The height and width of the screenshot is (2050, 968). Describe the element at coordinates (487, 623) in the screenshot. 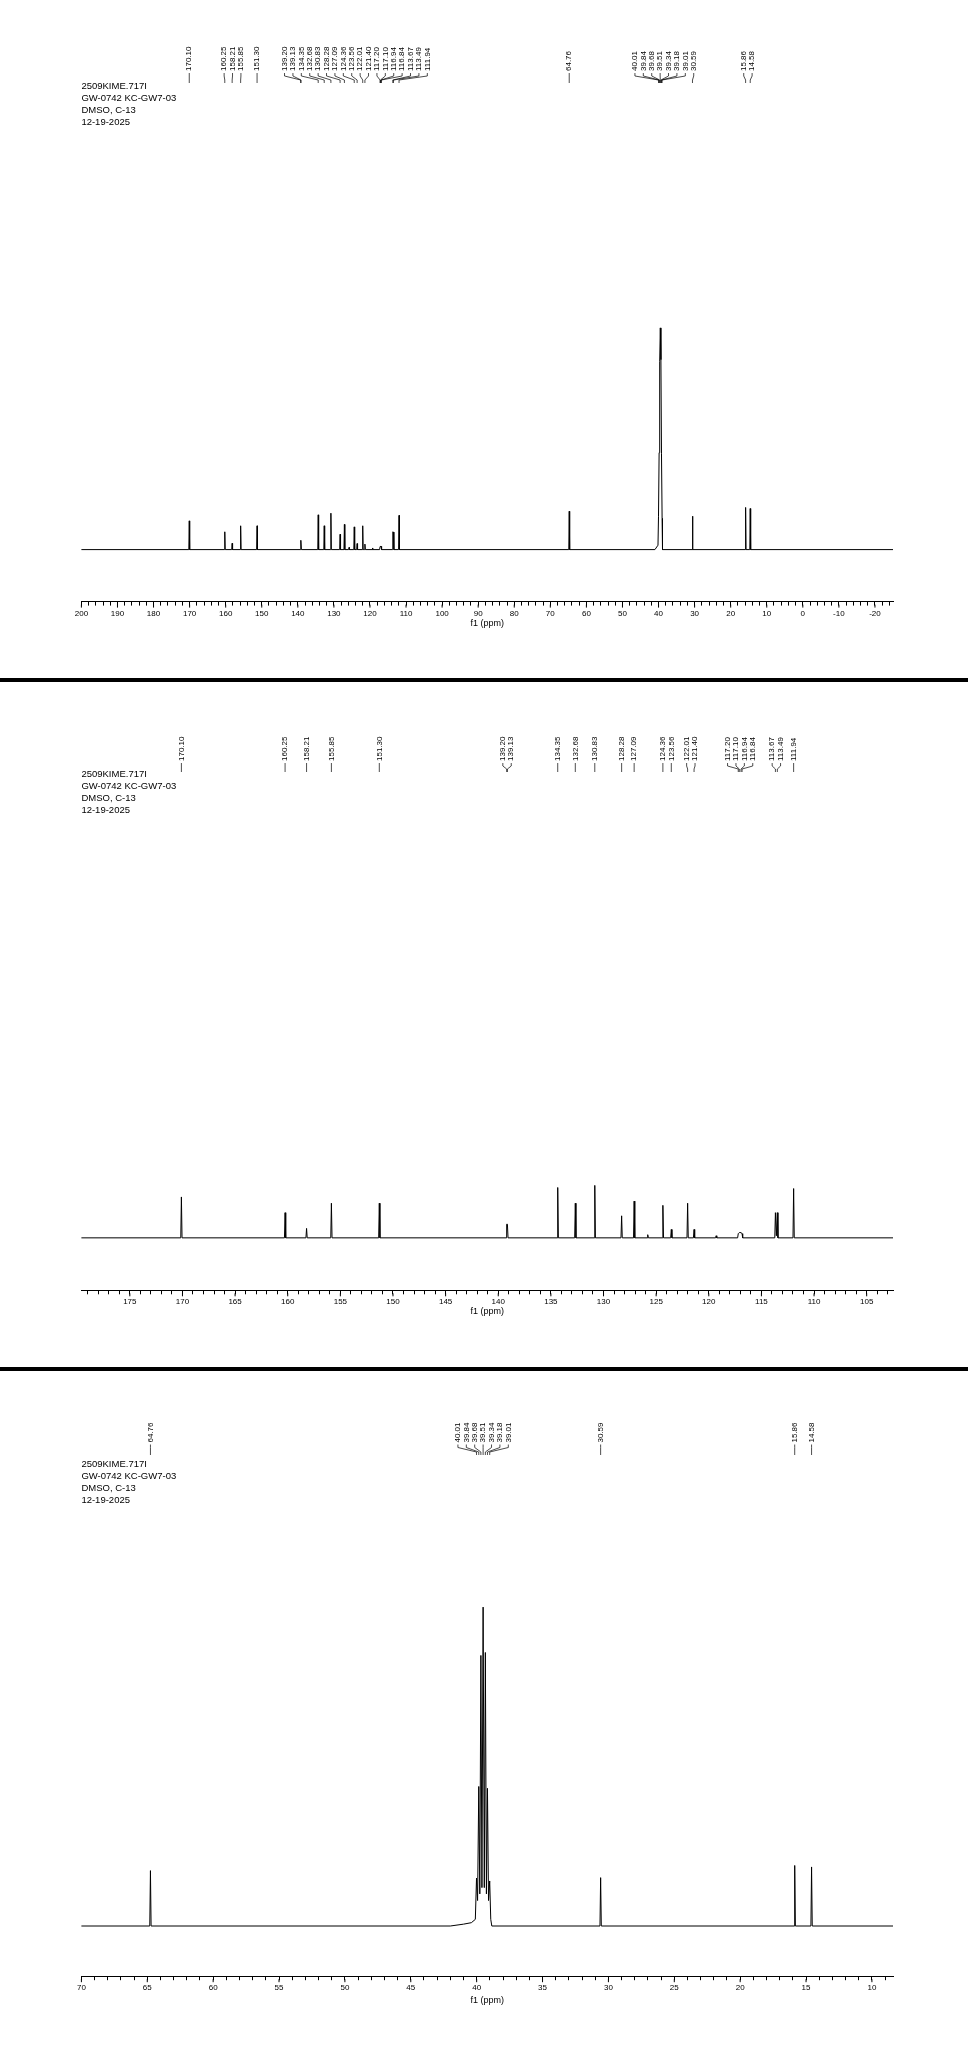

I see `x-axis-title: f1 (ppm)` at that location.